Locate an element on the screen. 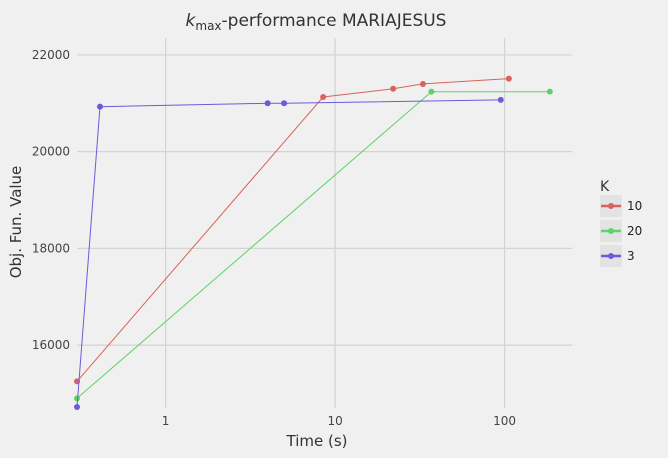 Image resolution: width=668 pixels, height=458 pixels. legend: K 10 20 3 is located at coordinates (621, 223).